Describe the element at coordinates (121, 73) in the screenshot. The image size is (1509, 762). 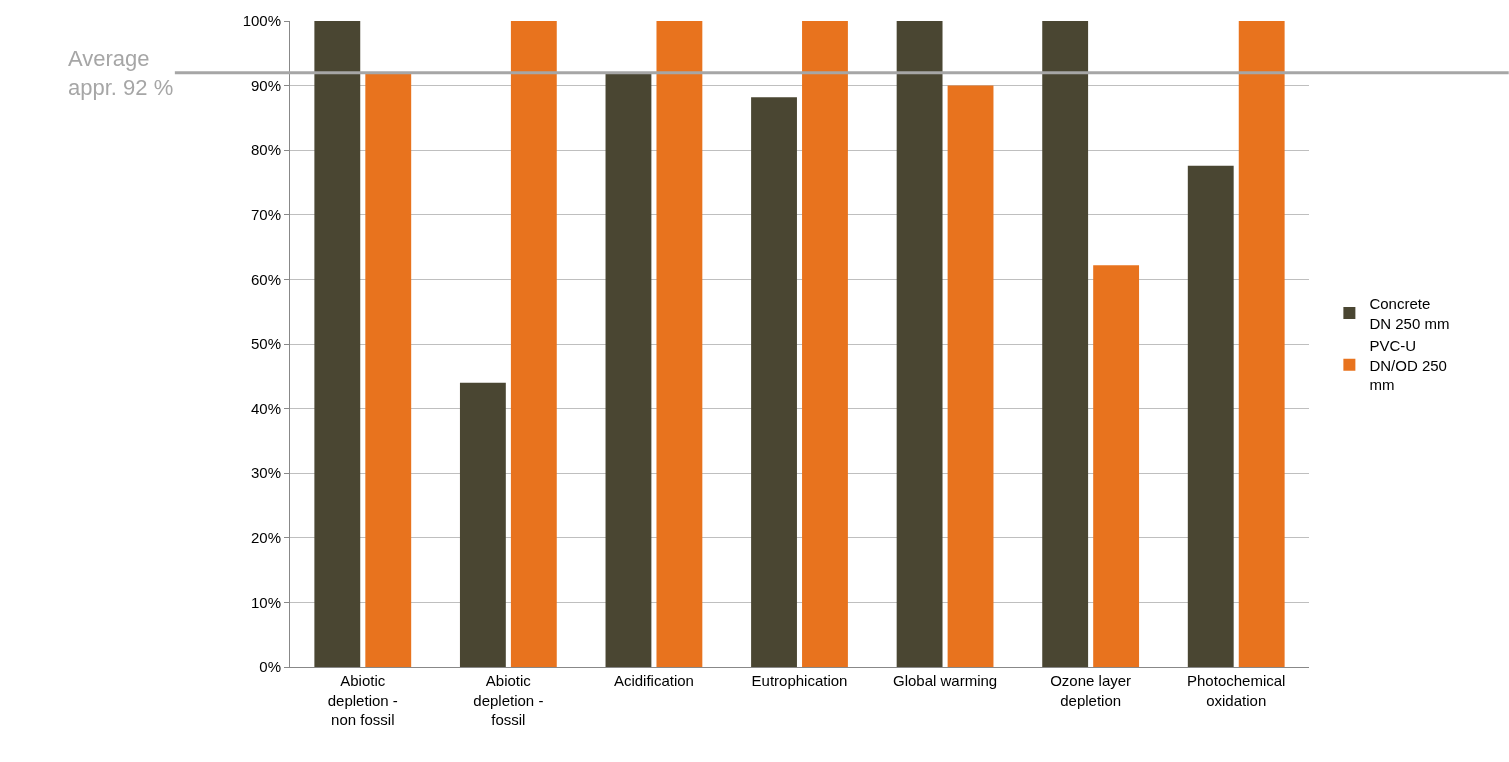
I see `ref-line-label: Average appr. 92 %` at that location.